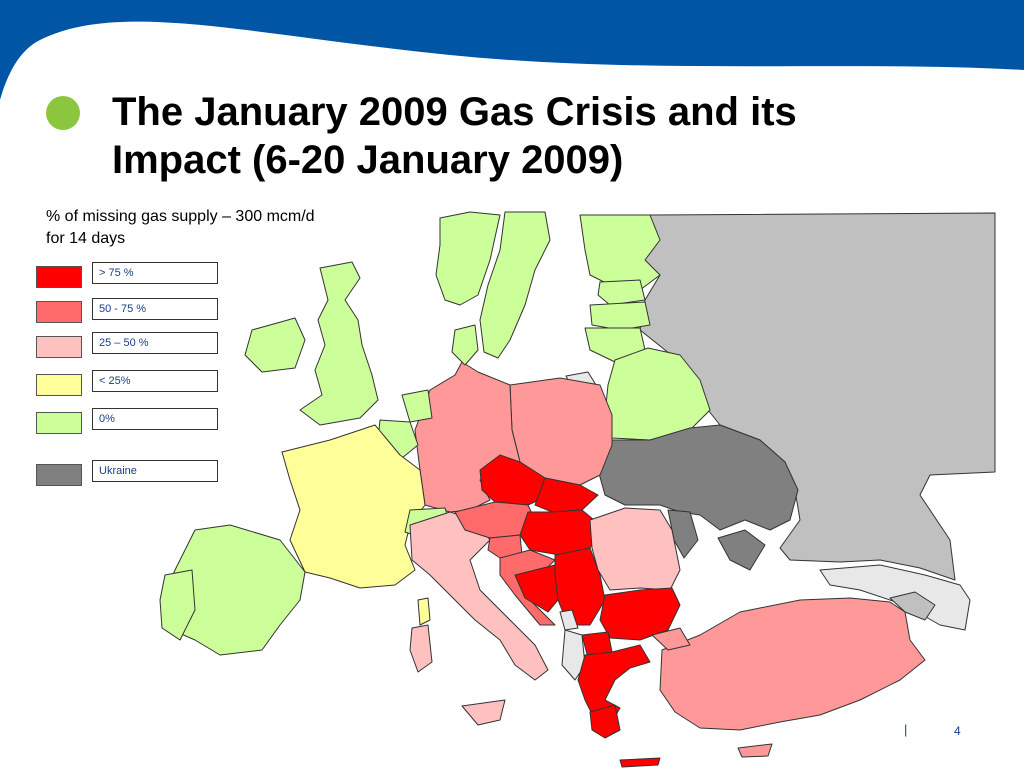 Image resolution: width=1024 pixels, height=768 pixels. I want to click on region-latvia, so click(620, 316).